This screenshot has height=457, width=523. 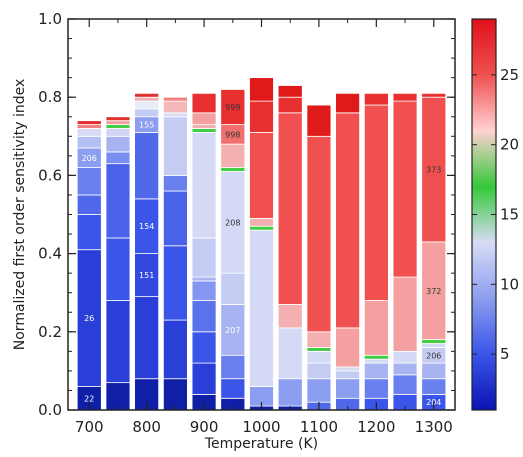 I want to click on segment-label: 999, so click(x=232, y=107).